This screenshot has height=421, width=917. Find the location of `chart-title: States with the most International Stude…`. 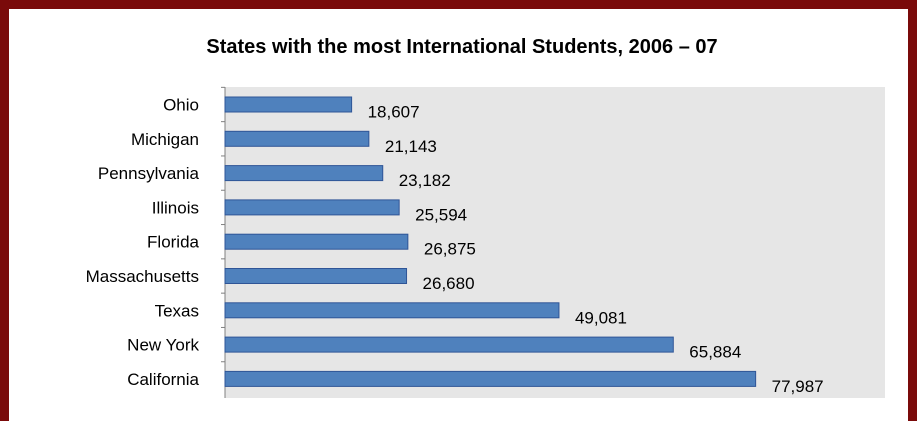

chart-title: States with the most International Stude… is located at coordinates (461, 47).